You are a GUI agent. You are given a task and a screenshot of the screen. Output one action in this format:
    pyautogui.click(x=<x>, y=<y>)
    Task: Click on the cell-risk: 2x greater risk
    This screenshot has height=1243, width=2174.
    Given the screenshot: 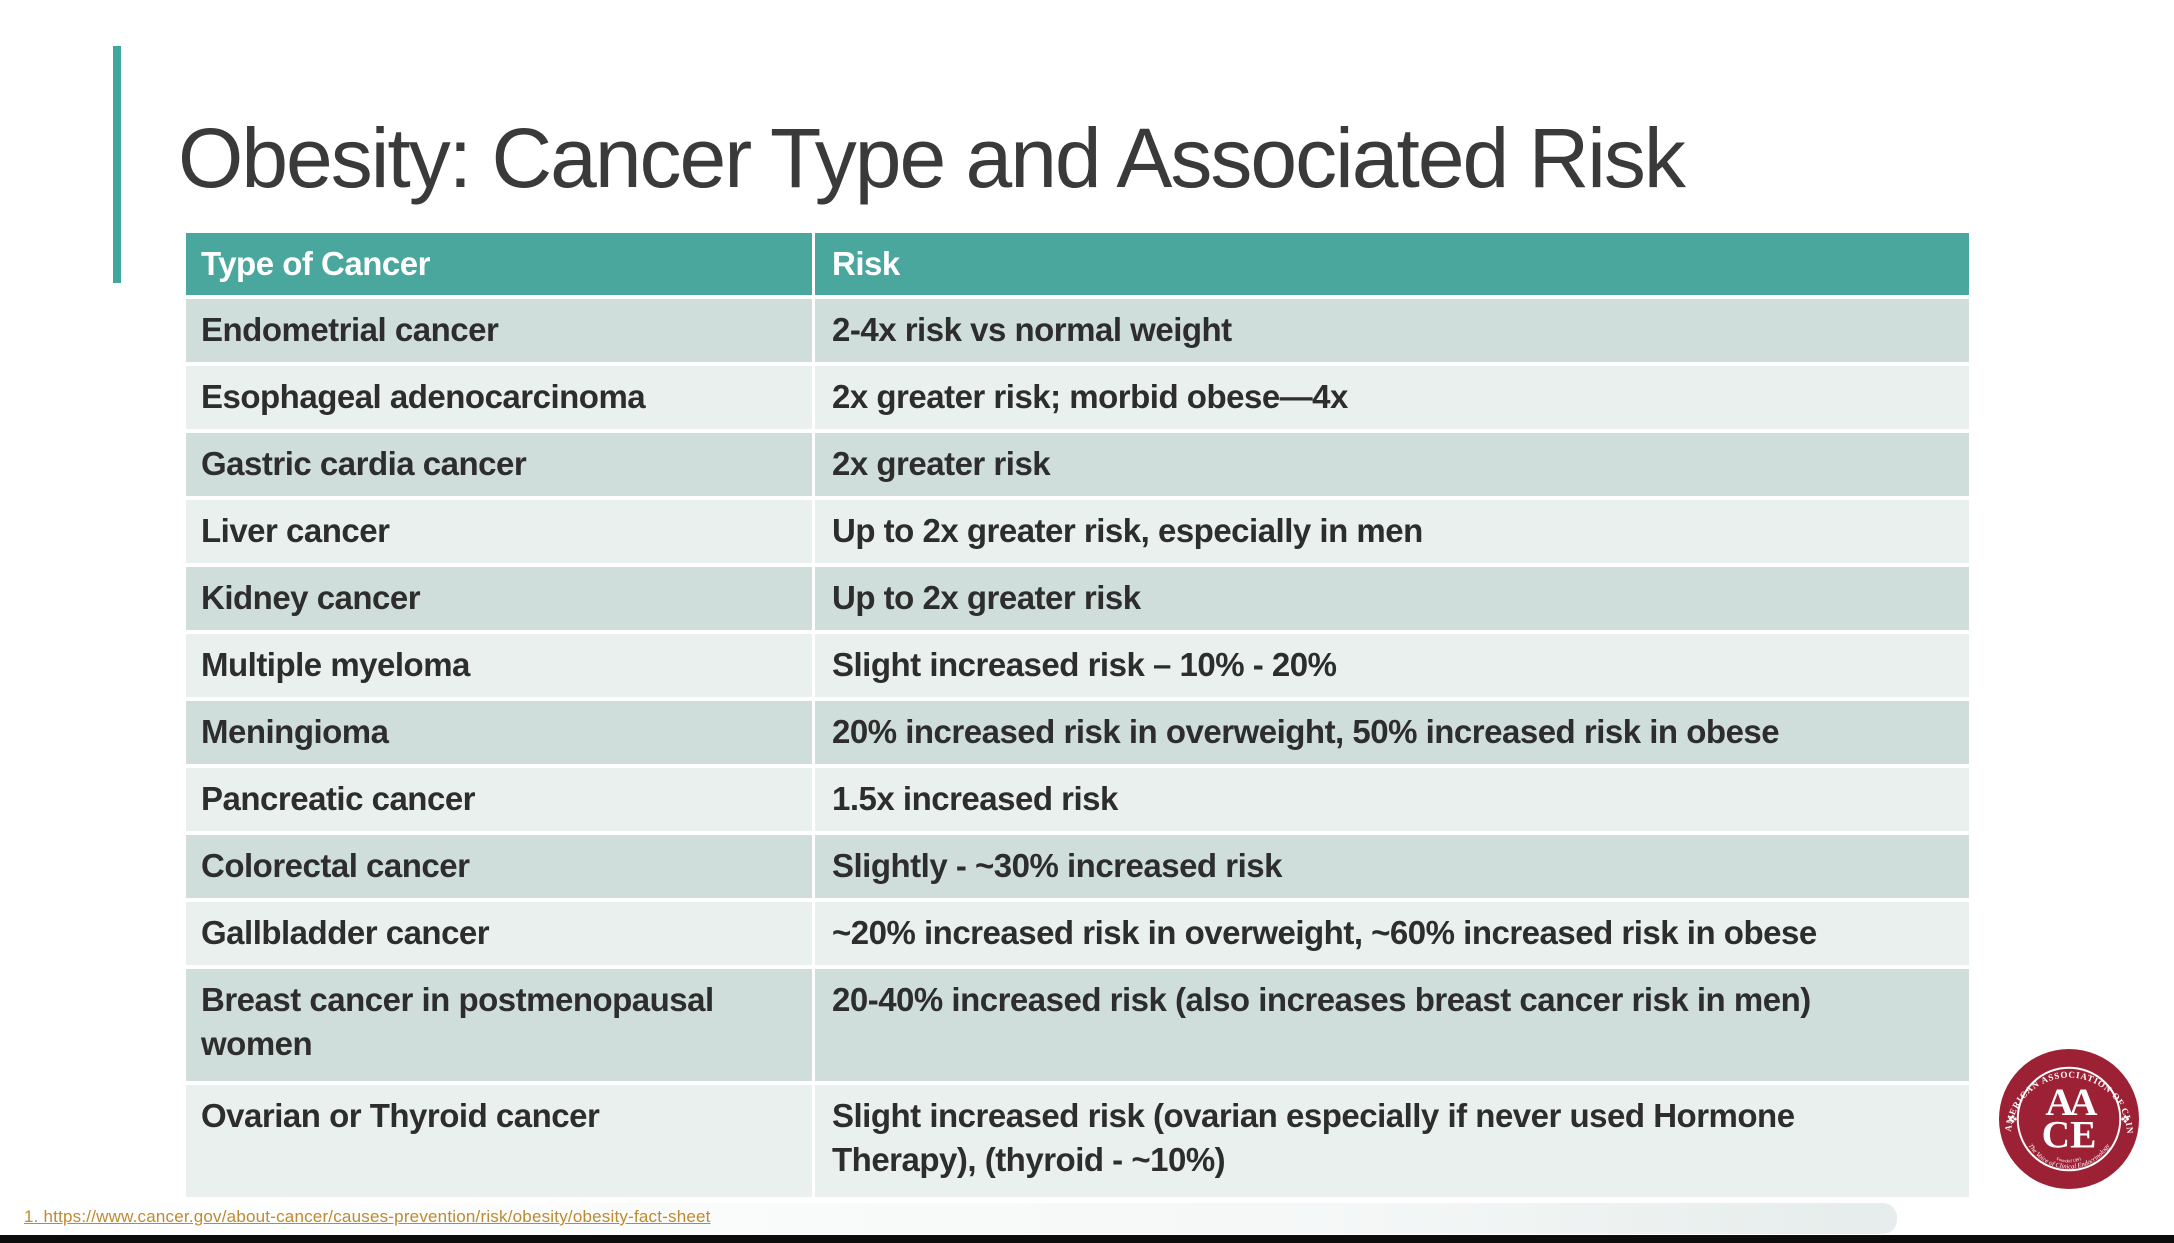 What is the action you would take?
    pyautogui.click(x=1392, y=464)
    